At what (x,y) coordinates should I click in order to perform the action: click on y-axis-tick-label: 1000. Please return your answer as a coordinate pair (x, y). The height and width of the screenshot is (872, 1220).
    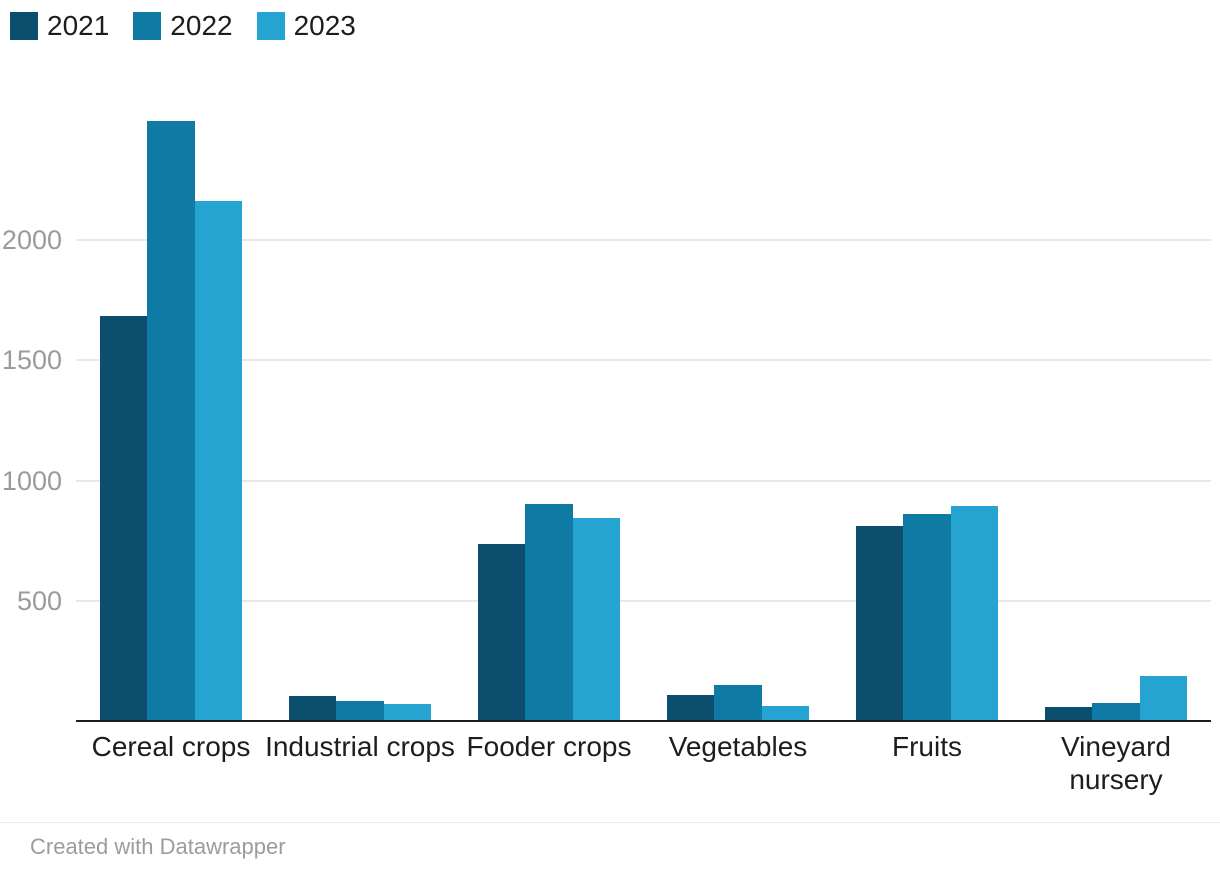
    Looking at the image, I should click on (31, 481).